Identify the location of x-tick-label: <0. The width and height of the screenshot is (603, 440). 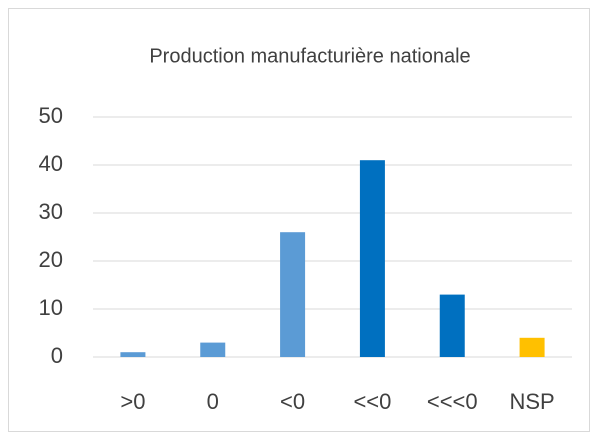
(292, 401).